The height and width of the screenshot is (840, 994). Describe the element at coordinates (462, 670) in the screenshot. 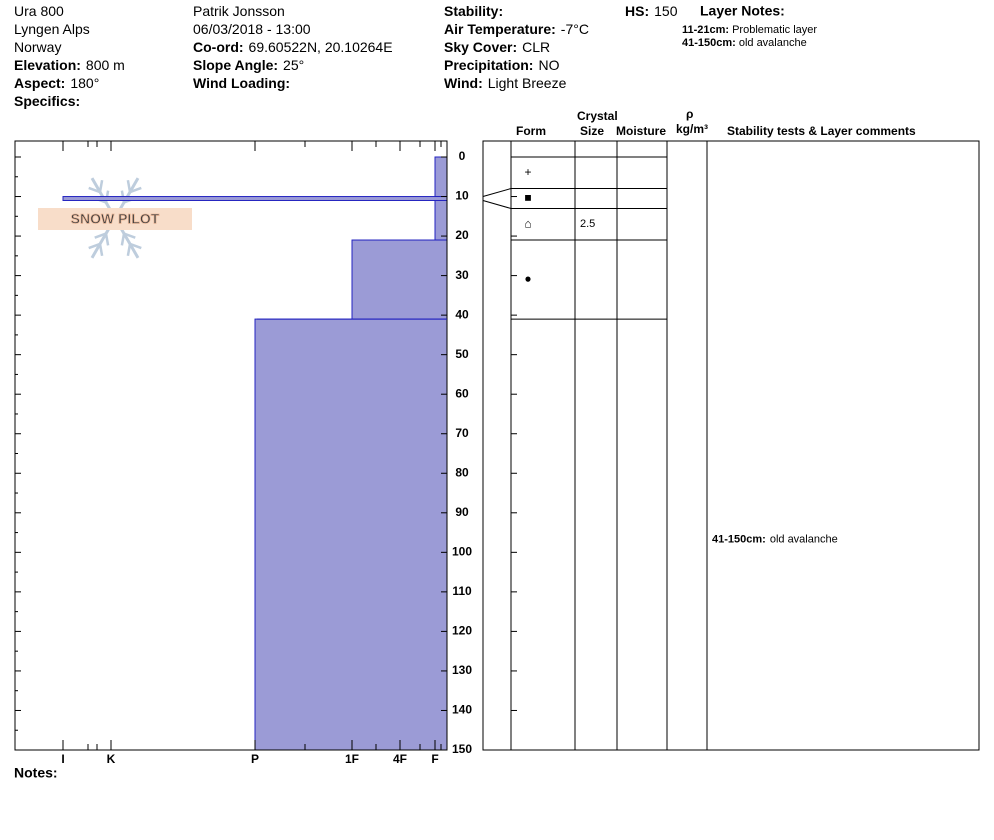

I see `depth-label: 130` at that location.